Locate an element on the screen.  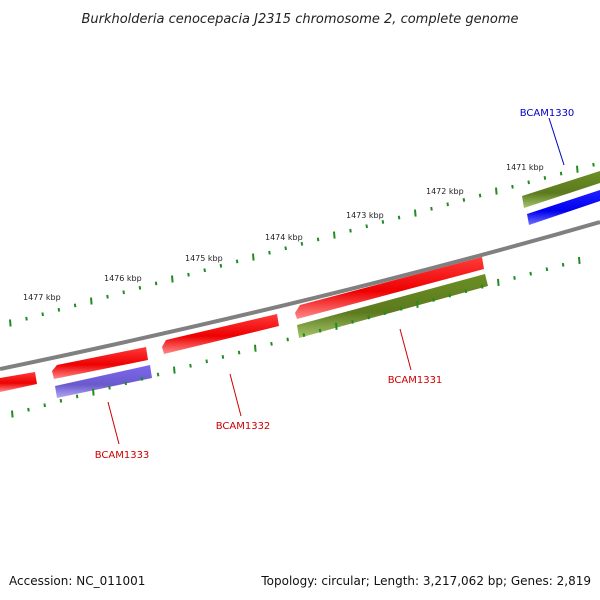
cds-bcam1330 is located at coordinates (563, 207).